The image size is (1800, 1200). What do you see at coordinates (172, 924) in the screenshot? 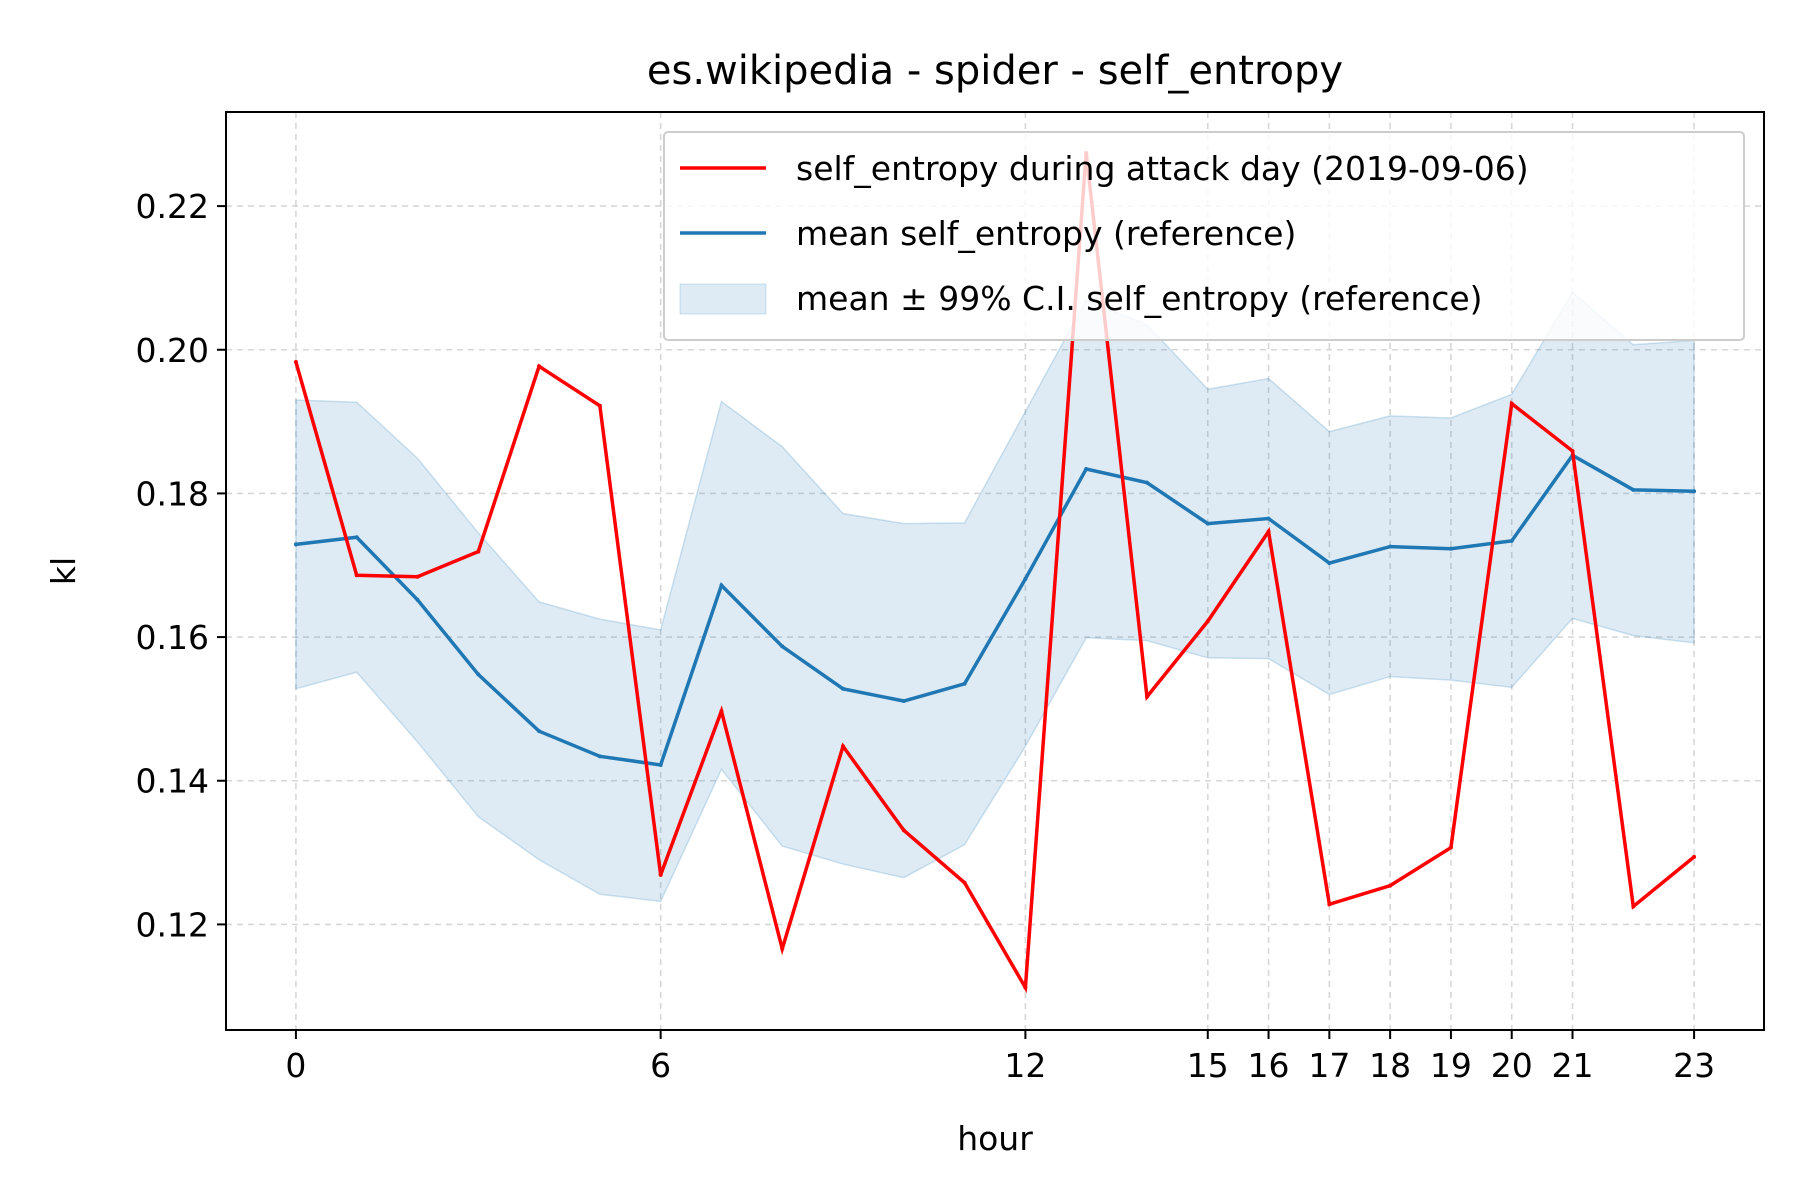
I see `y-tick-label: 0.12` at bounding box center [172, 924].